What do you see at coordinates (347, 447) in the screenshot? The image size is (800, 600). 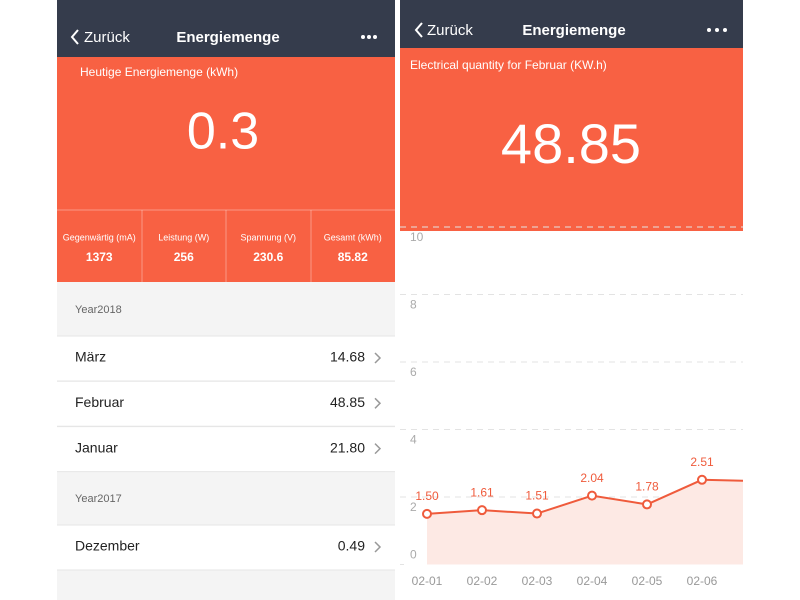 I see `month-value: 21.80` at bounding box center [347, 447].